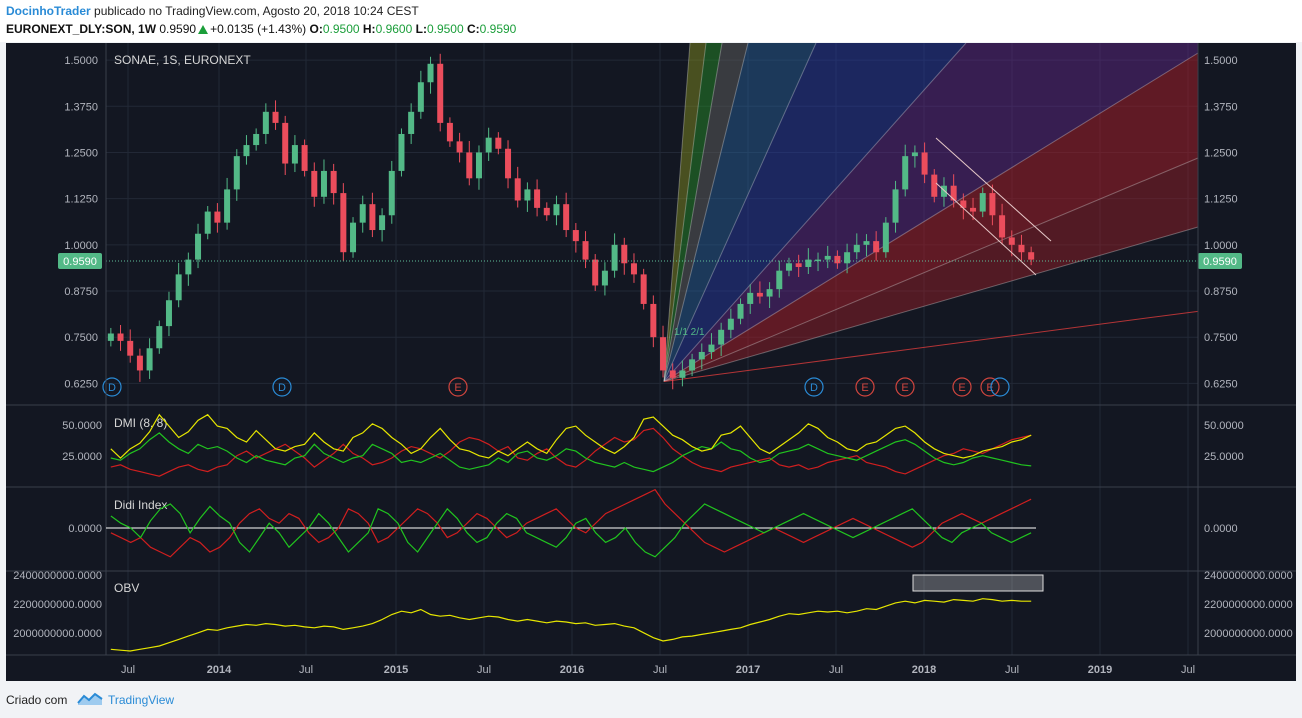 The image size is (1302, 718). What do you see at coordinates (81, 338) in the screenshot?
I see `price-tick-label-left: 0.7500` at bounding box center [81, 338].